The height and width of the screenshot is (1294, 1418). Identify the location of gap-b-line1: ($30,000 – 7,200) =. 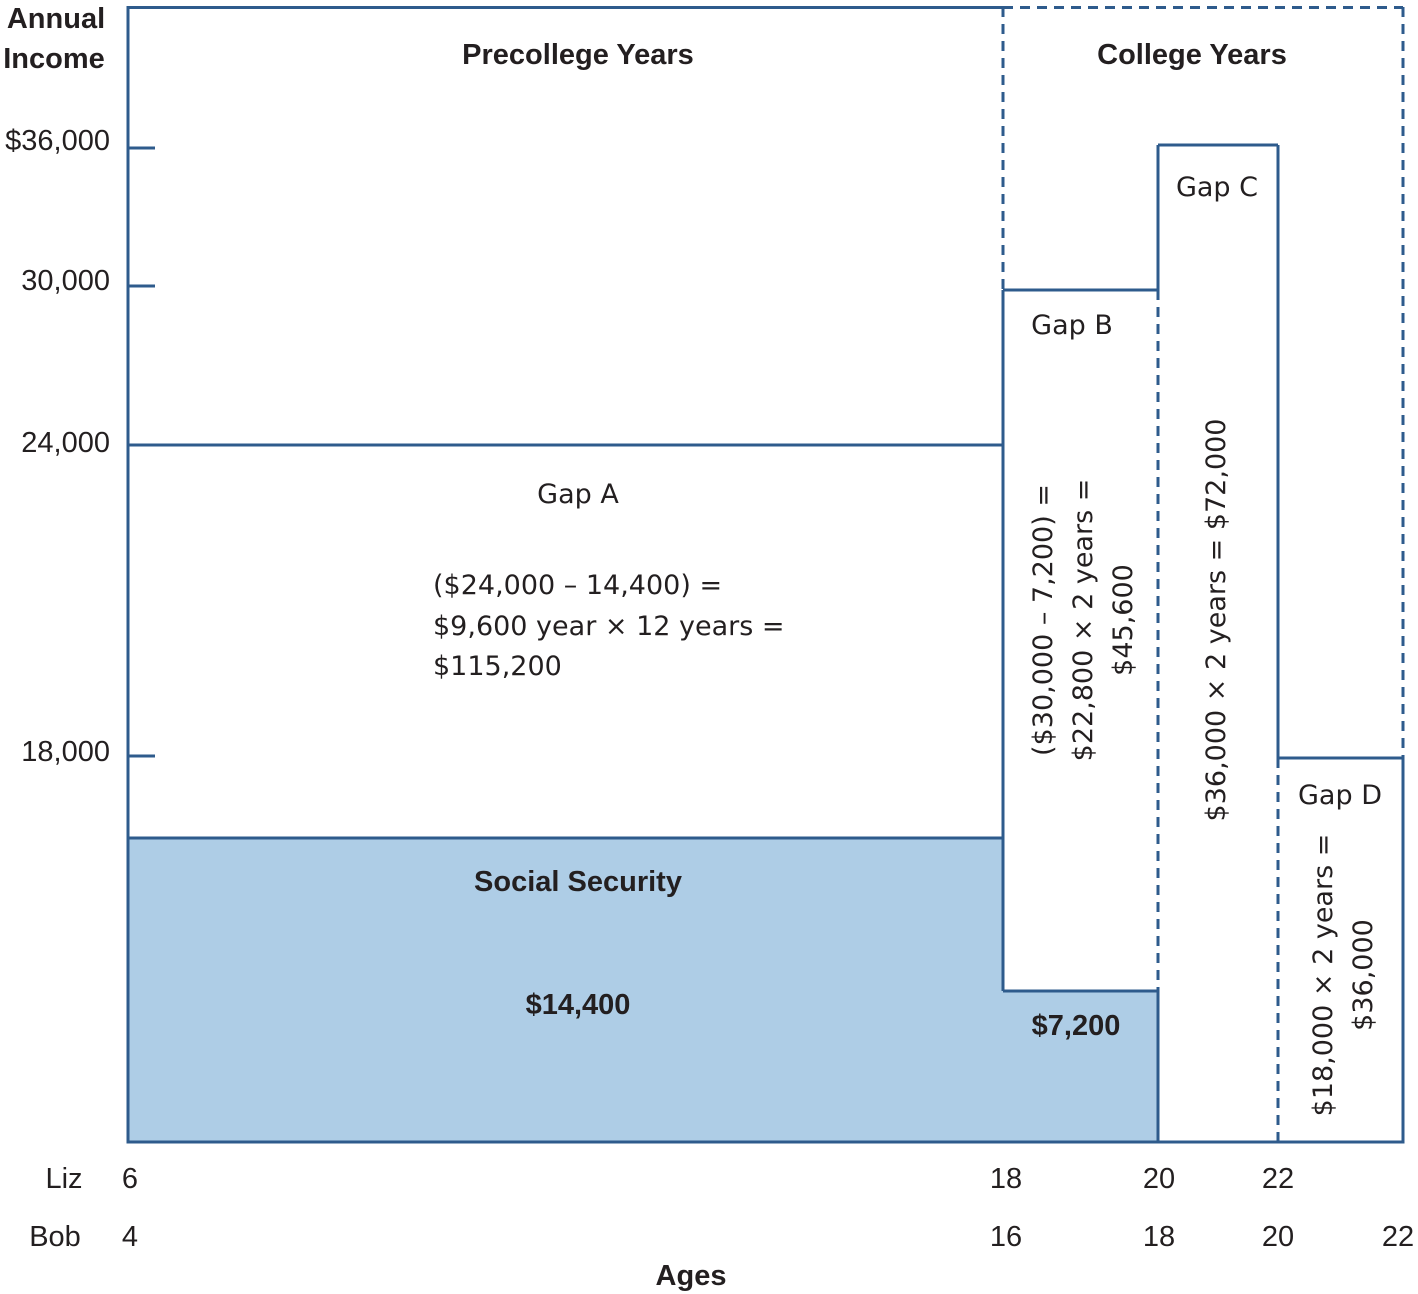
(1043, 620).